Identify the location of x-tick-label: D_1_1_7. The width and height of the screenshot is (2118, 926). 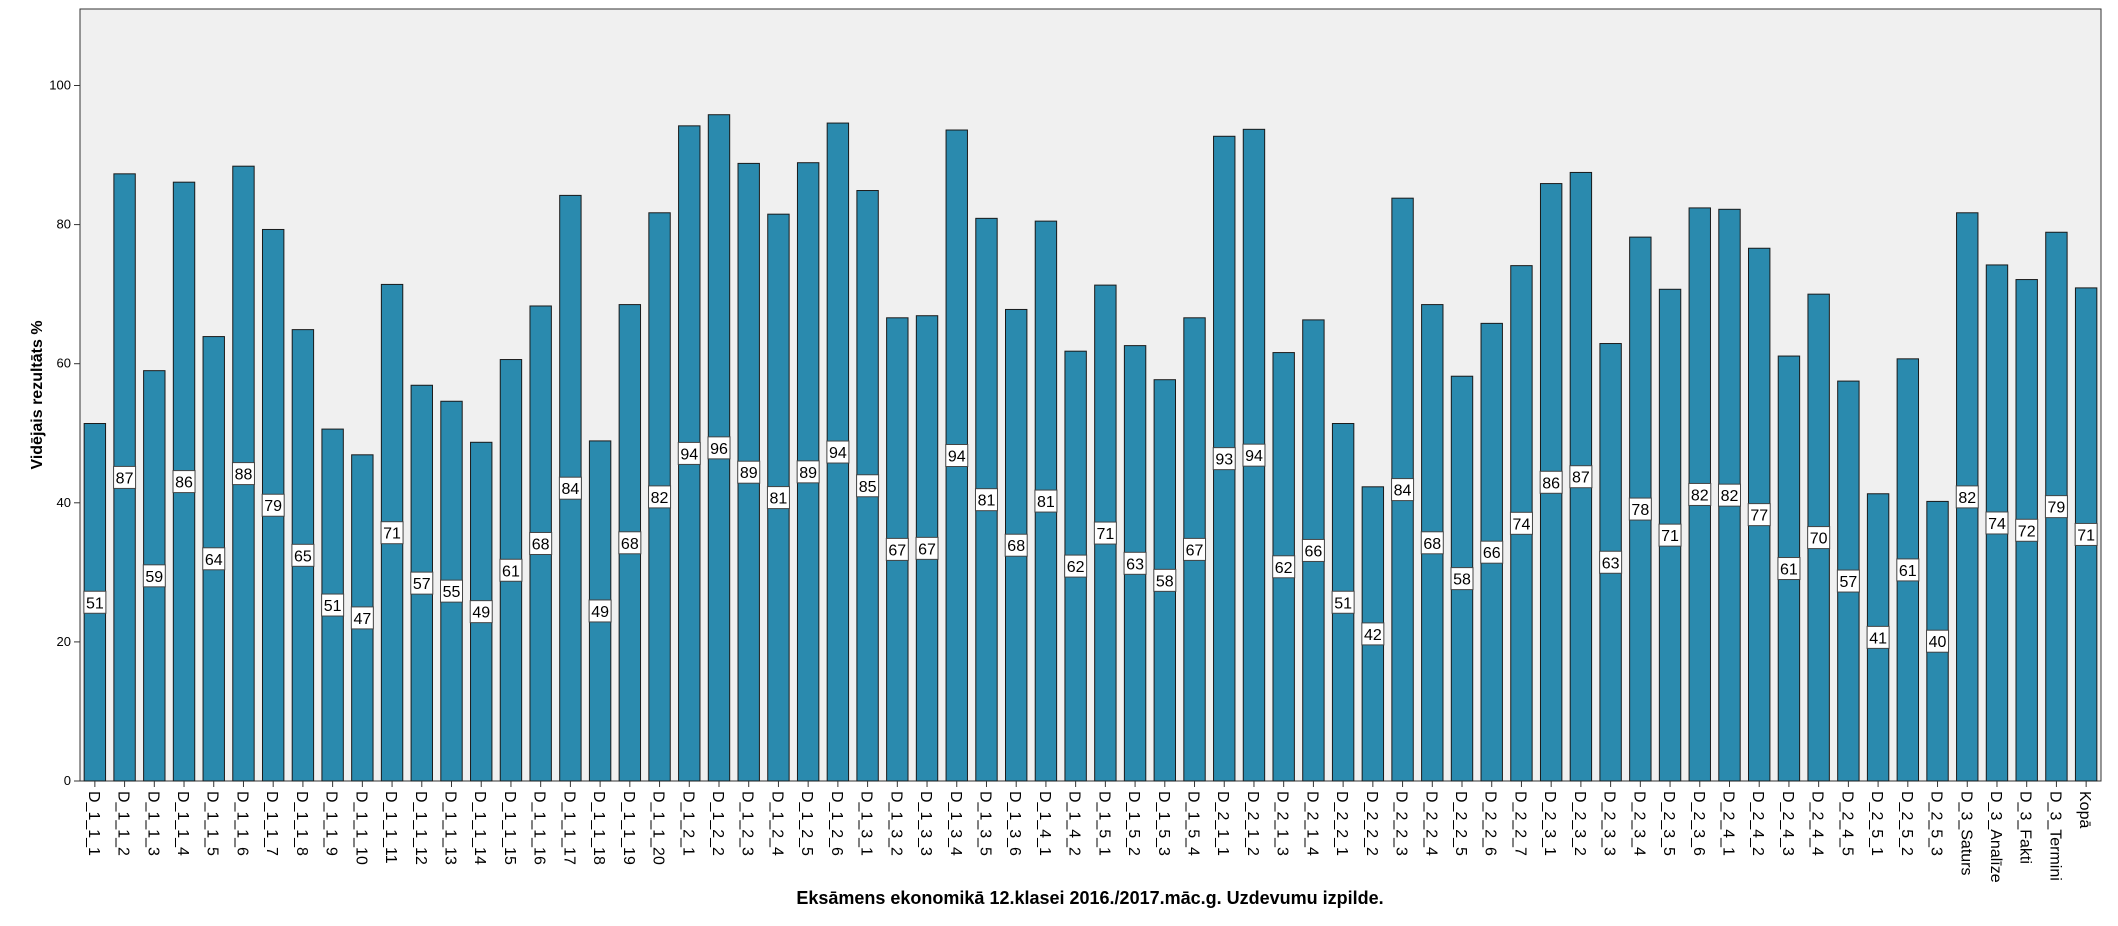
(271, 823).